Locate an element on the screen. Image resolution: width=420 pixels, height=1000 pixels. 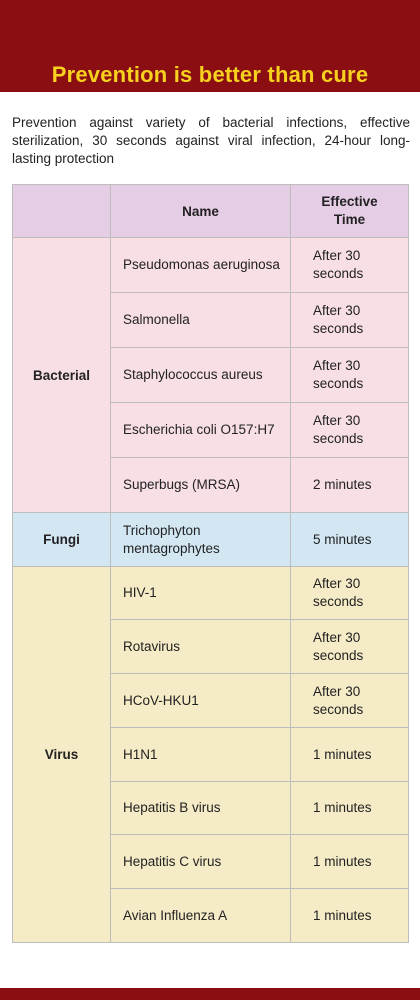
effective-time: 2 minutes is located at coordinates (349, 485).